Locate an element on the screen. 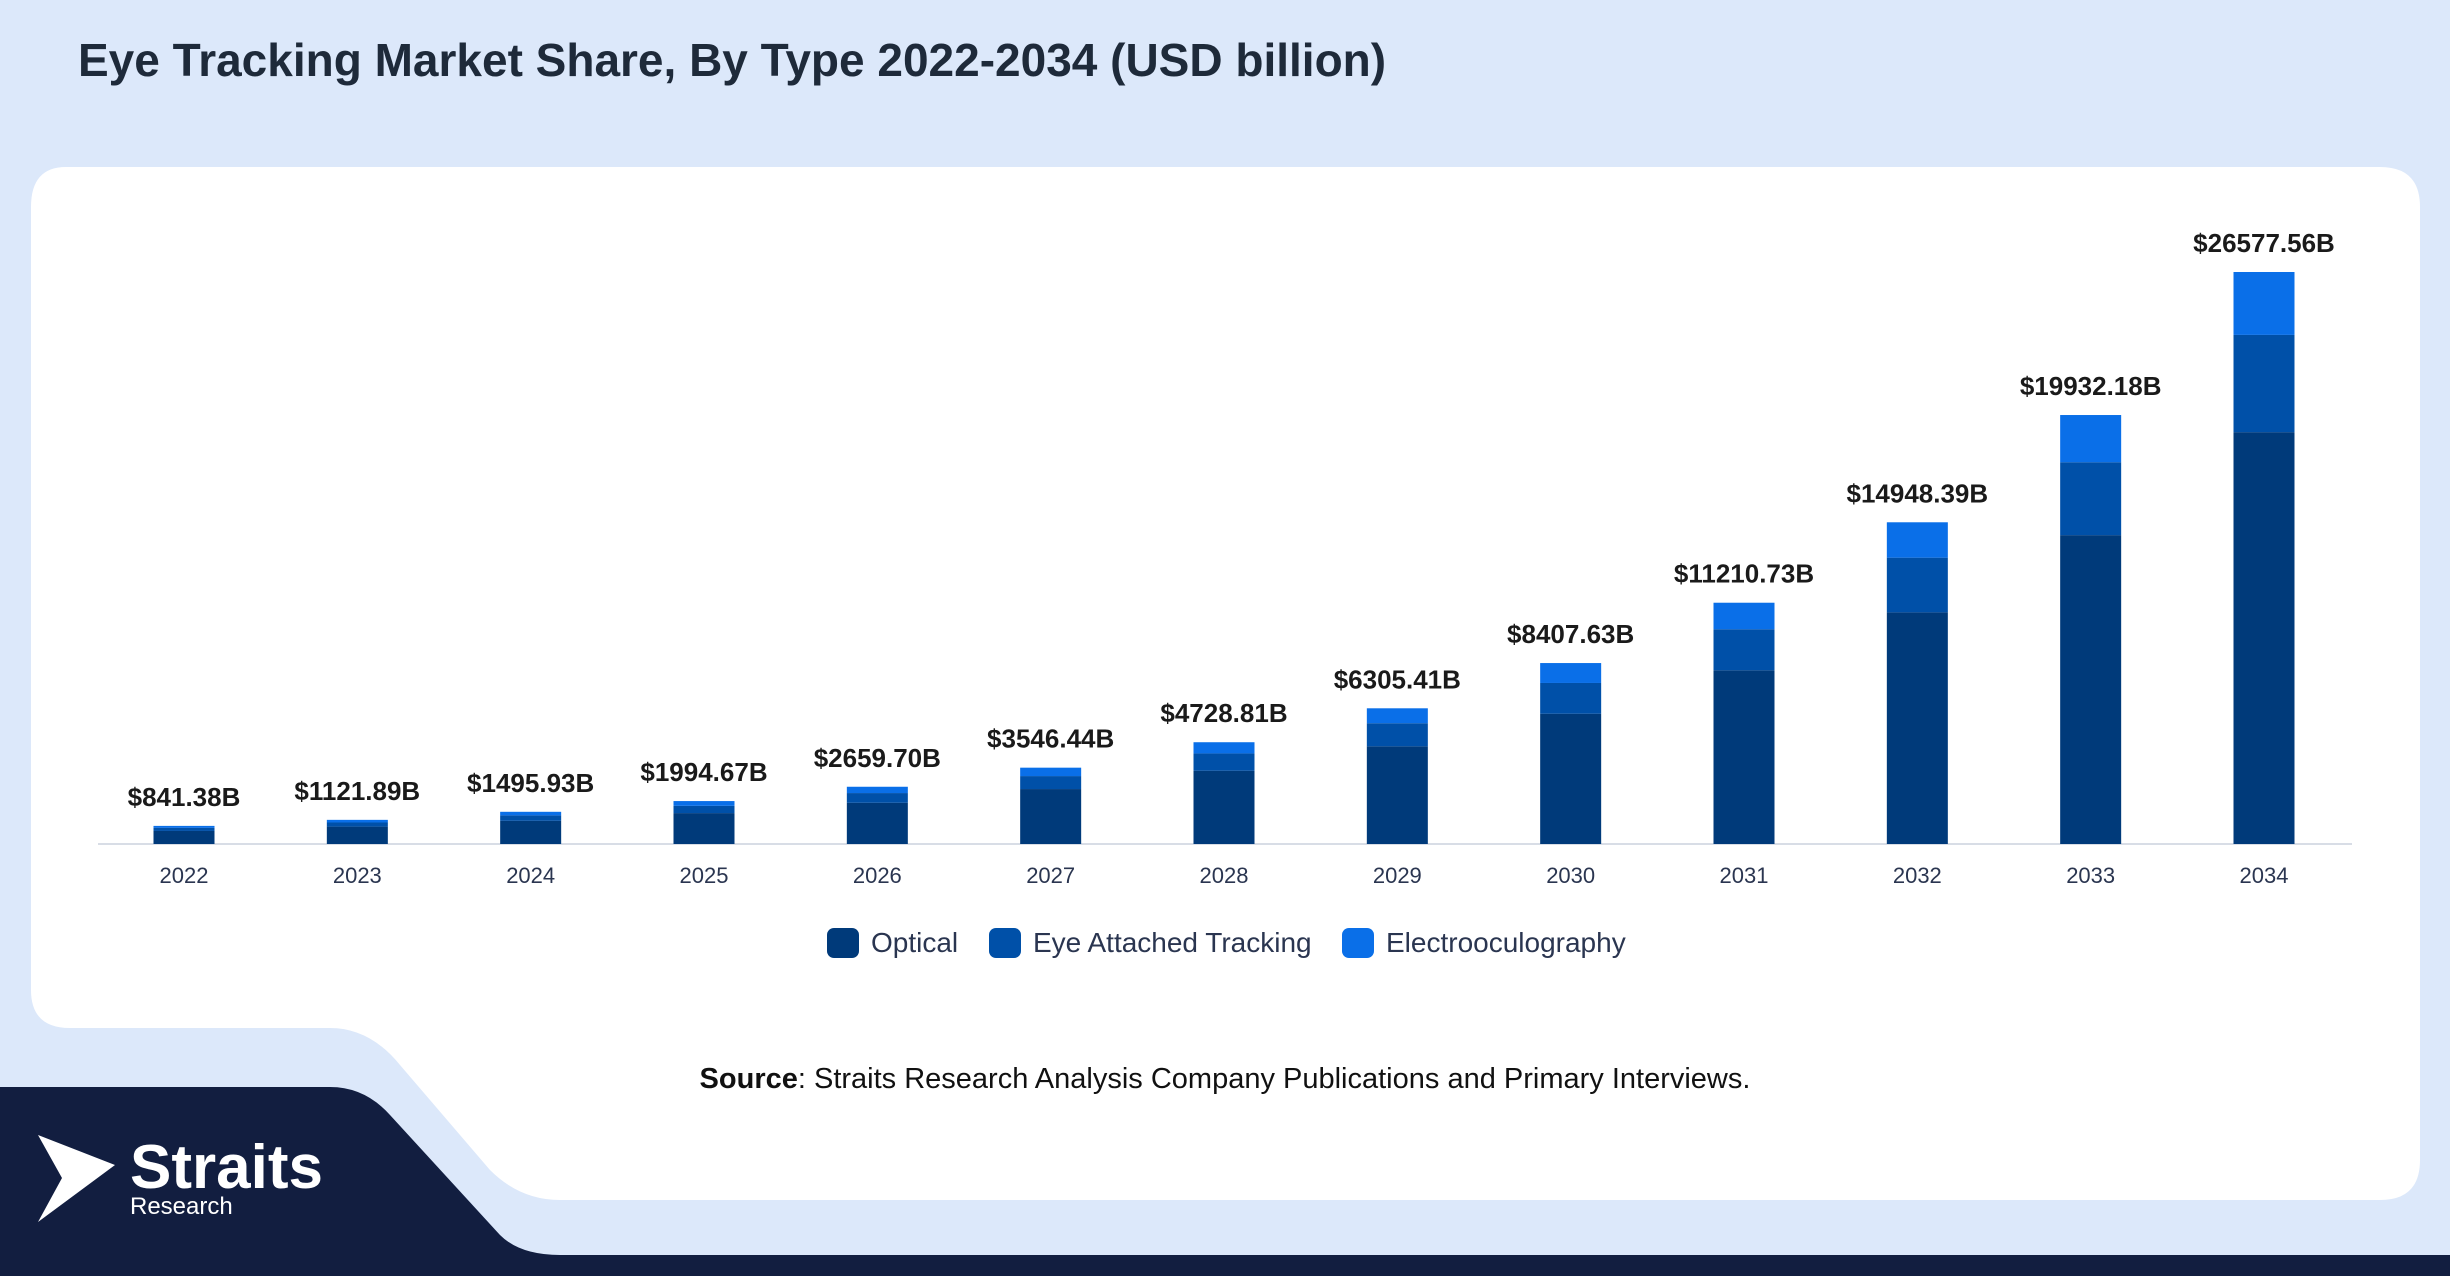 This screenshot has height=1276, width=2450. x-tick-label: 2025 is located at coordinates (704, 875).